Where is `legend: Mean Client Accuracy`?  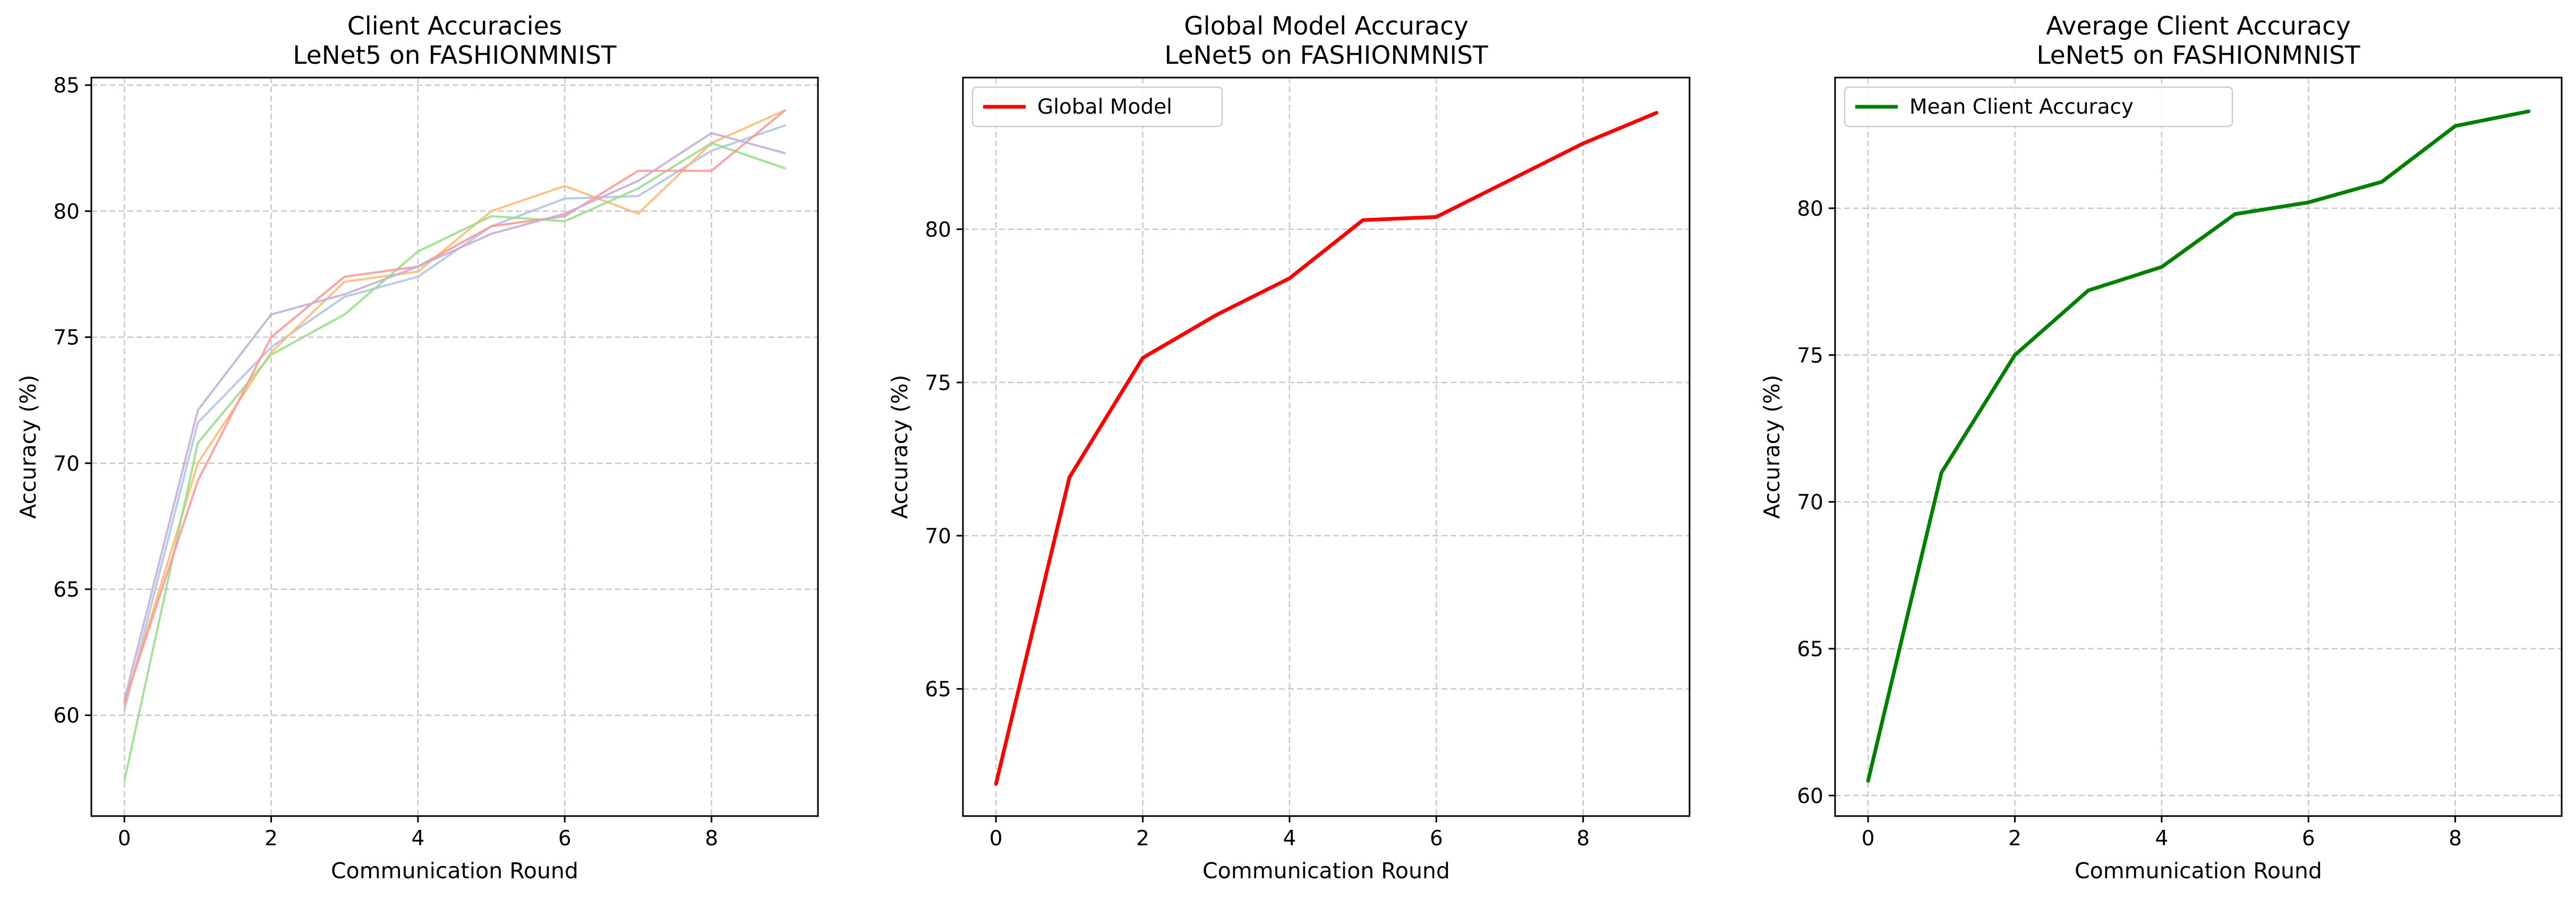
legend: Mean Client Accuracy is located at coordinates (2039, 107).